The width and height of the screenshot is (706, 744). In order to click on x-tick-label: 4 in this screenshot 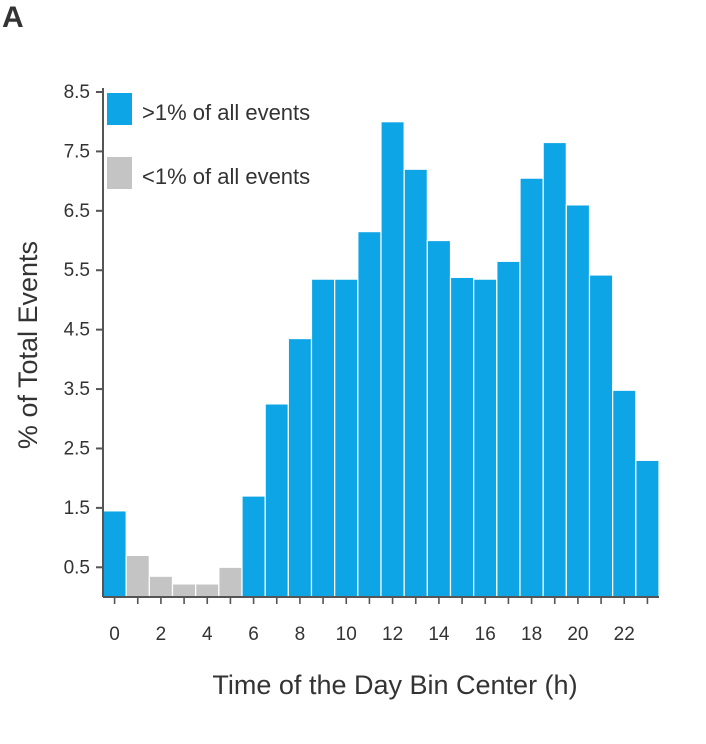, I will do `click(207, 634)`.